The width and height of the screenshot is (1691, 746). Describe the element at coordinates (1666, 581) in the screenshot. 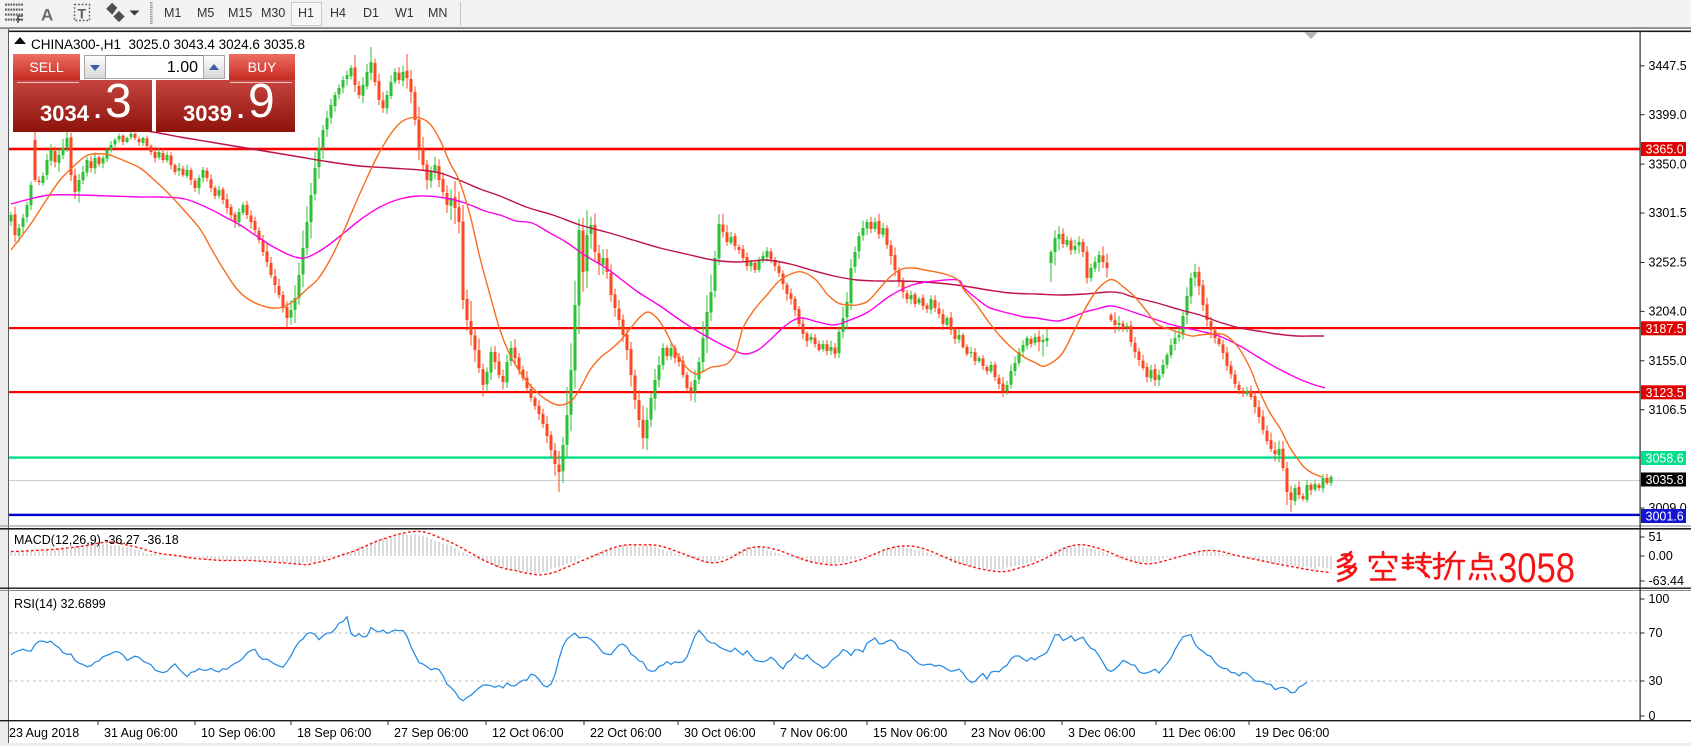

I see `svg-text: -63.44` at that location.